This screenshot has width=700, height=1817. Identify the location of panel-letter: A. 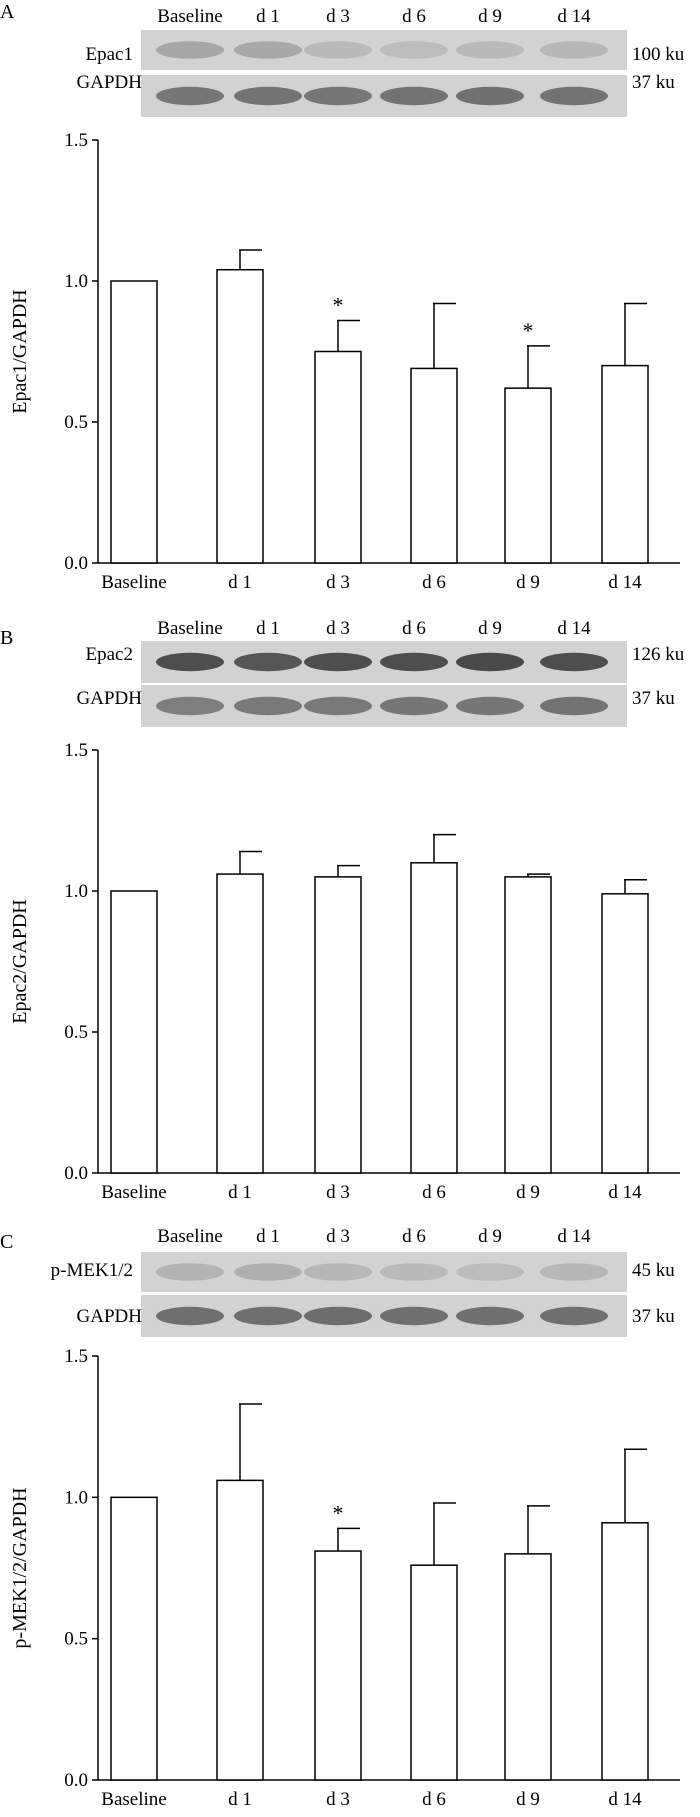
(7, 12).